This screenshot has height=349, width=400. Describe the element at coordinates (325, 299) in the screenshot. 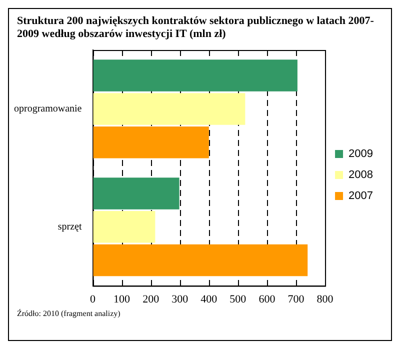

I see `x-tick-label: 800` at that location.